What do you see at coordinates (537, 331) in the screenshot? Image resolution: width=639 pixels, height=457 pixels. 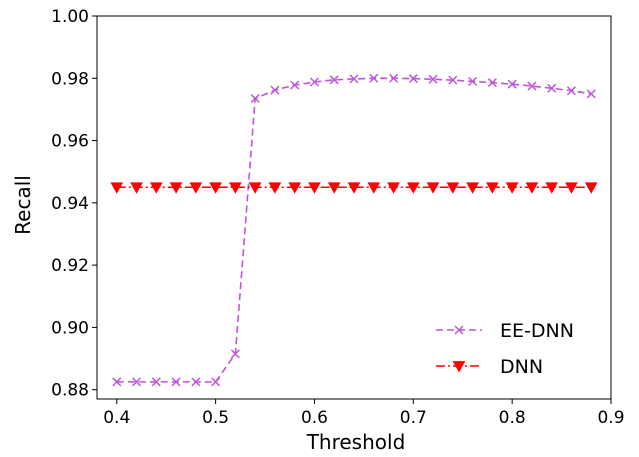 I see `legend-label: EE-DNN` at bounding box center [537, 331].